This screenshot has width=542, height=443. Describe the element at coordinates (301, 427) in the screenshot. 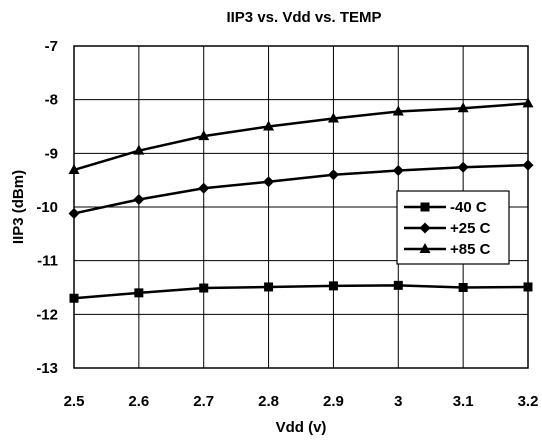

I see `x-axis-label: Vdd (v)` at that location.